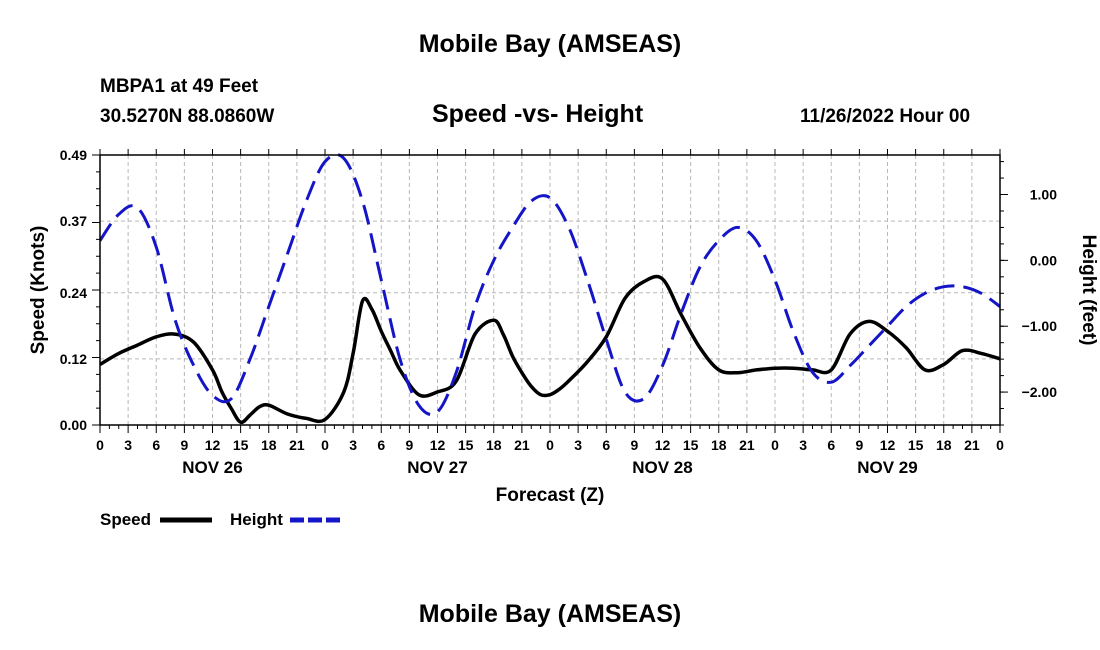 Image resolution: width=1100 pixels, height=650 pixels. Describe the element at coordinates (187, 116) in the screenshot. I see `coordinates-label: 30.5270N 88.0860W` at that location.